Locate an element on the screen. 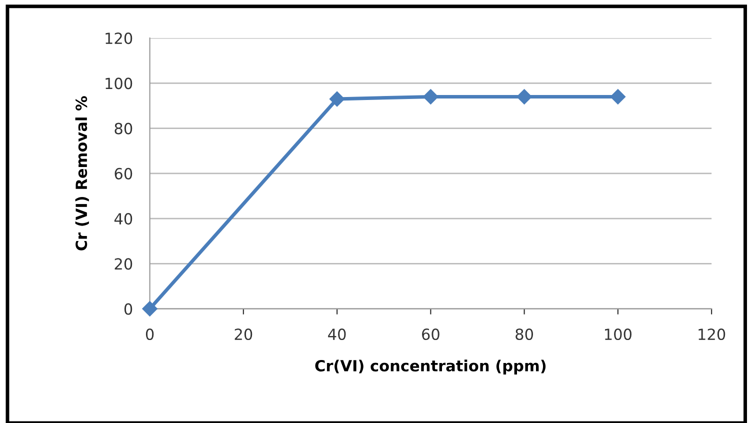  x-axis-title: Cr(VI) concentration (ppm) is located at coordinates (430, 367).